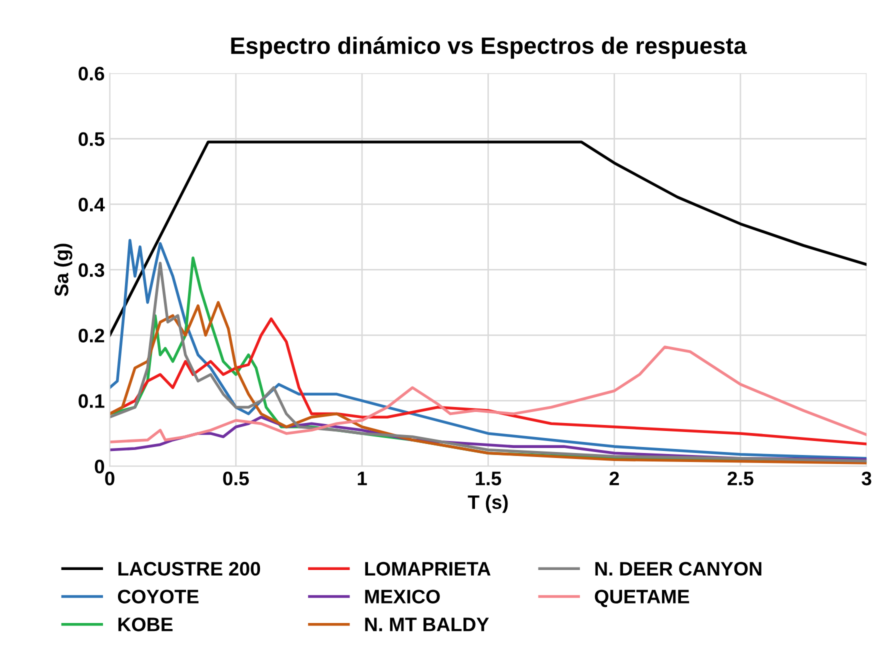 This screenshot has width=878, height=666. Describe the element at coordinates (63, 270) in the screenshot. I see `y-axis-title: Sa (g)` at that location.